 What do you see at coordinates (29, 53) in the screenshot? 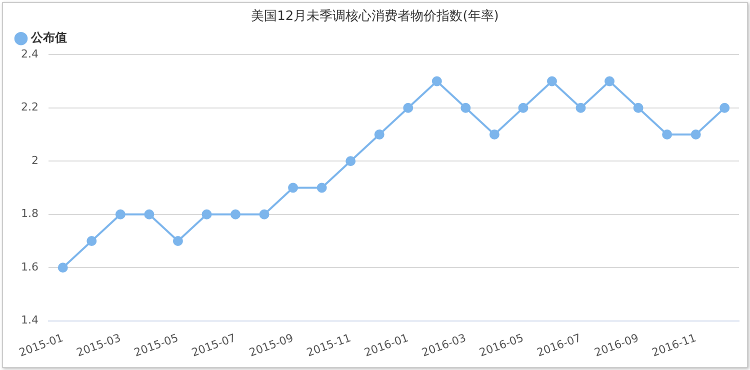
I see `y-tick-label: 2.4` at bounding box center [29, 53].